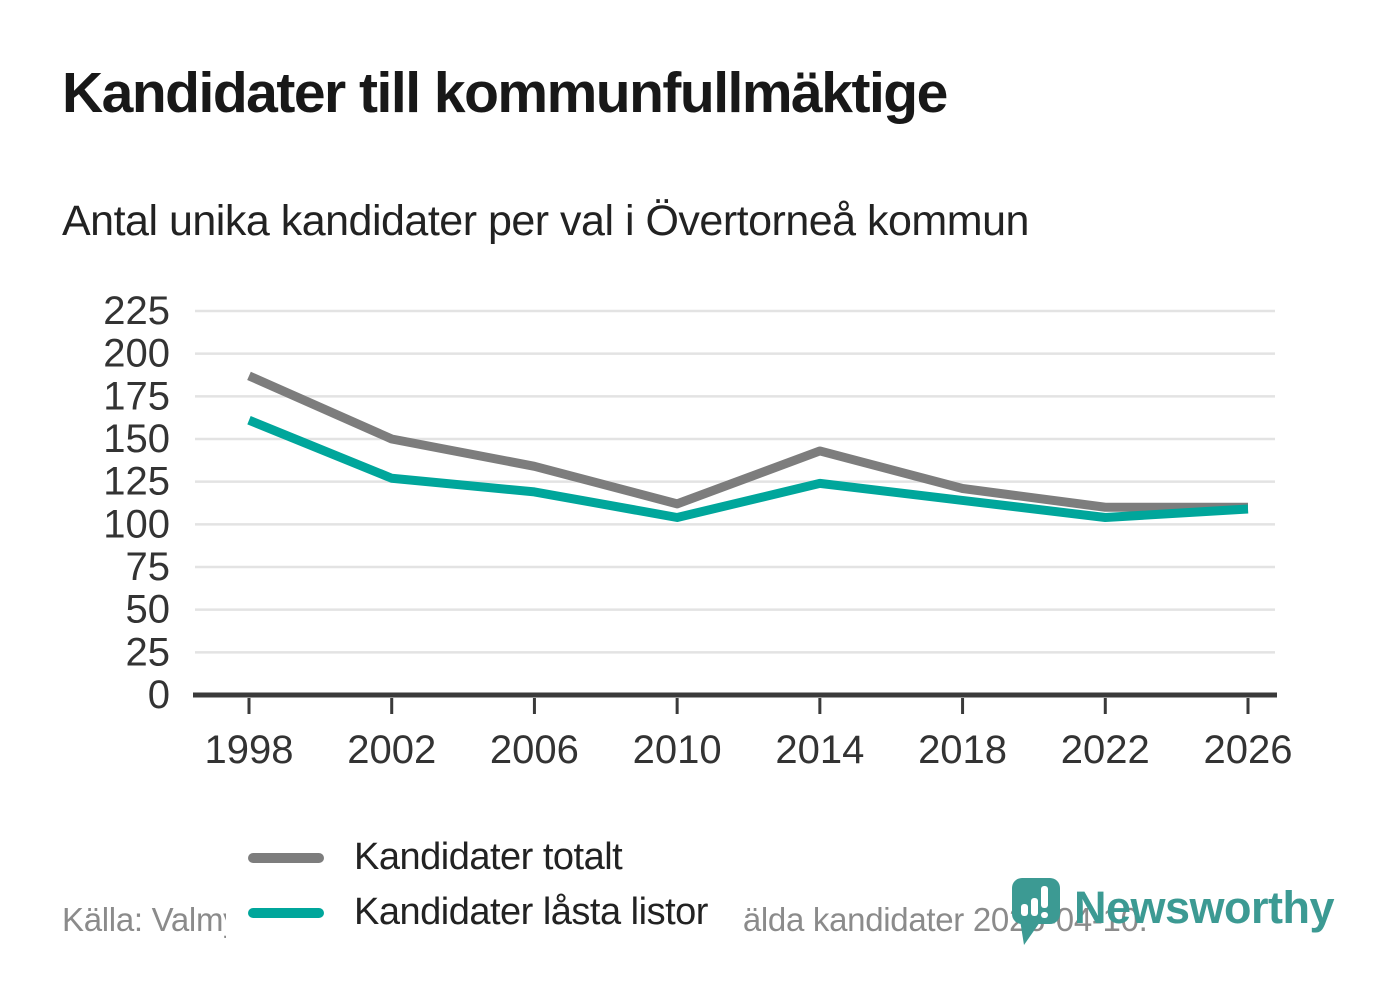 The width and height of the screenshot is (1382, 999). Describe the element at coordinates (962, 750) in the screenshot. I see `x-axis-label: 2018` at that location.